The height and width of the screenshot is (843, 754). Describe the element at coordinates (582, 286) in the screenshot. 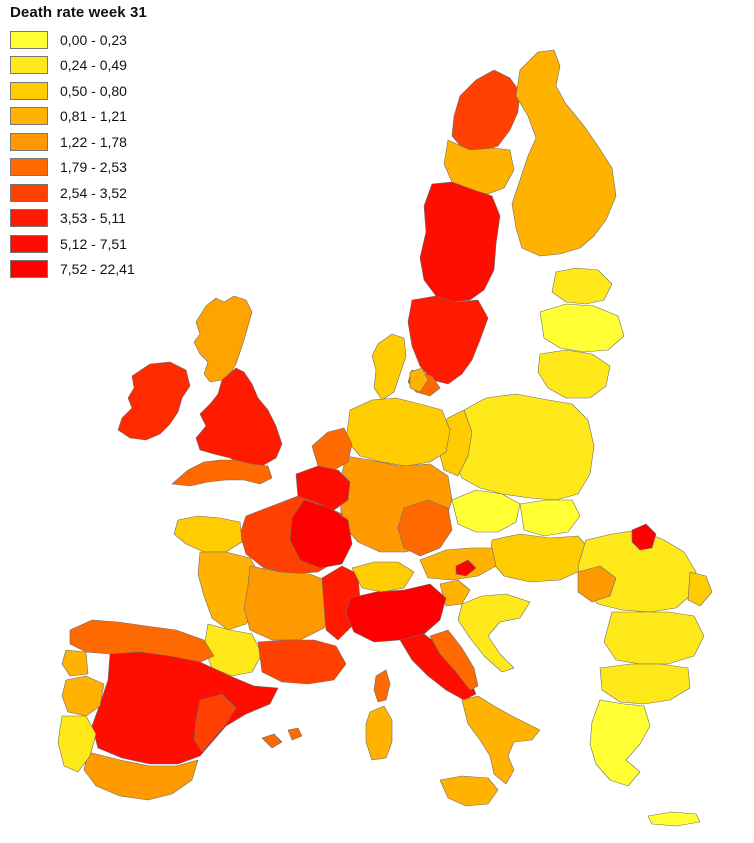

I see `region-estonia` at that location.